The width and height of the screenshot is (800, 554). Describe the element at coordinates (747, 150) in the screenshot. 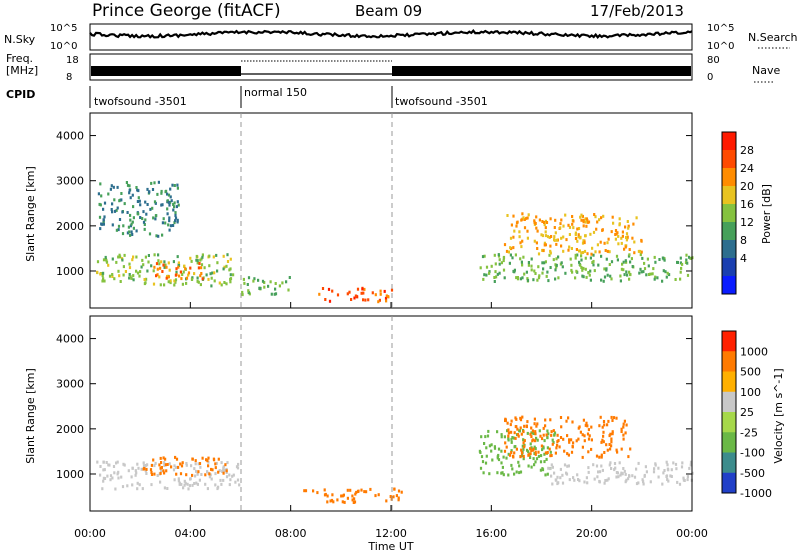

I see `colorbar-tick: 28` at that location.